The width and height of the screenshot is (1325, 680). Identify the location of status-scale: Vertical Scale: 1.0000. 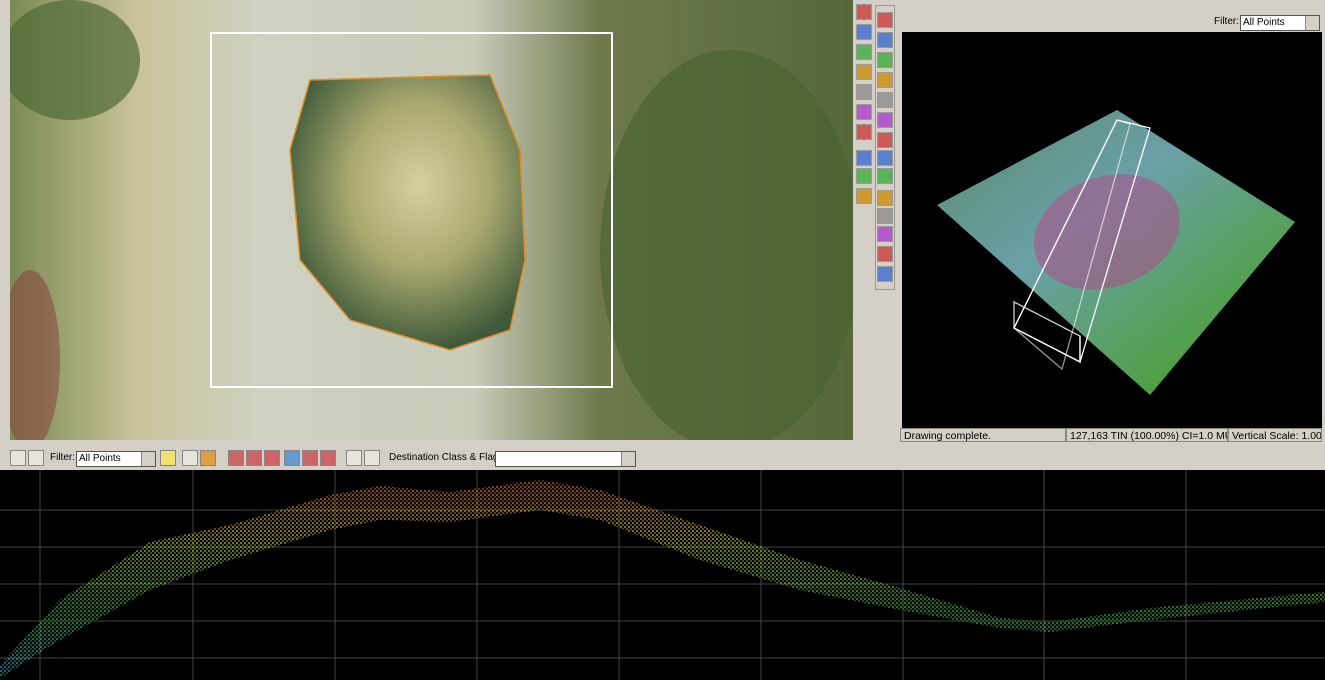
(1275, 435).